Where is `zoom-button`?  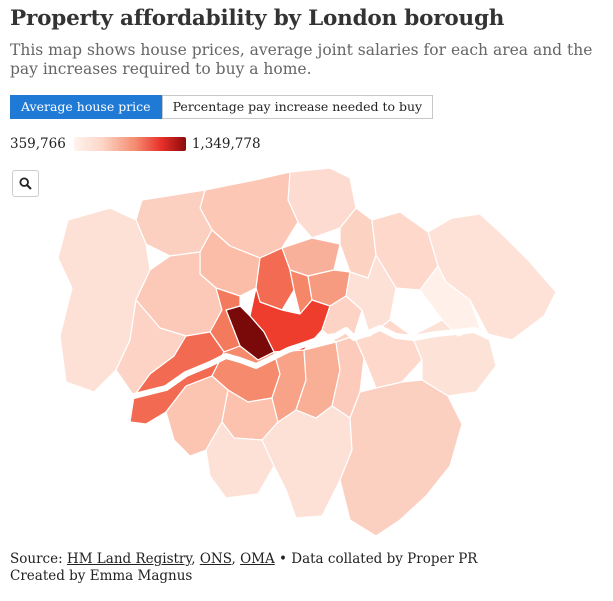
zoom-button is located at coordinates (25, 183).